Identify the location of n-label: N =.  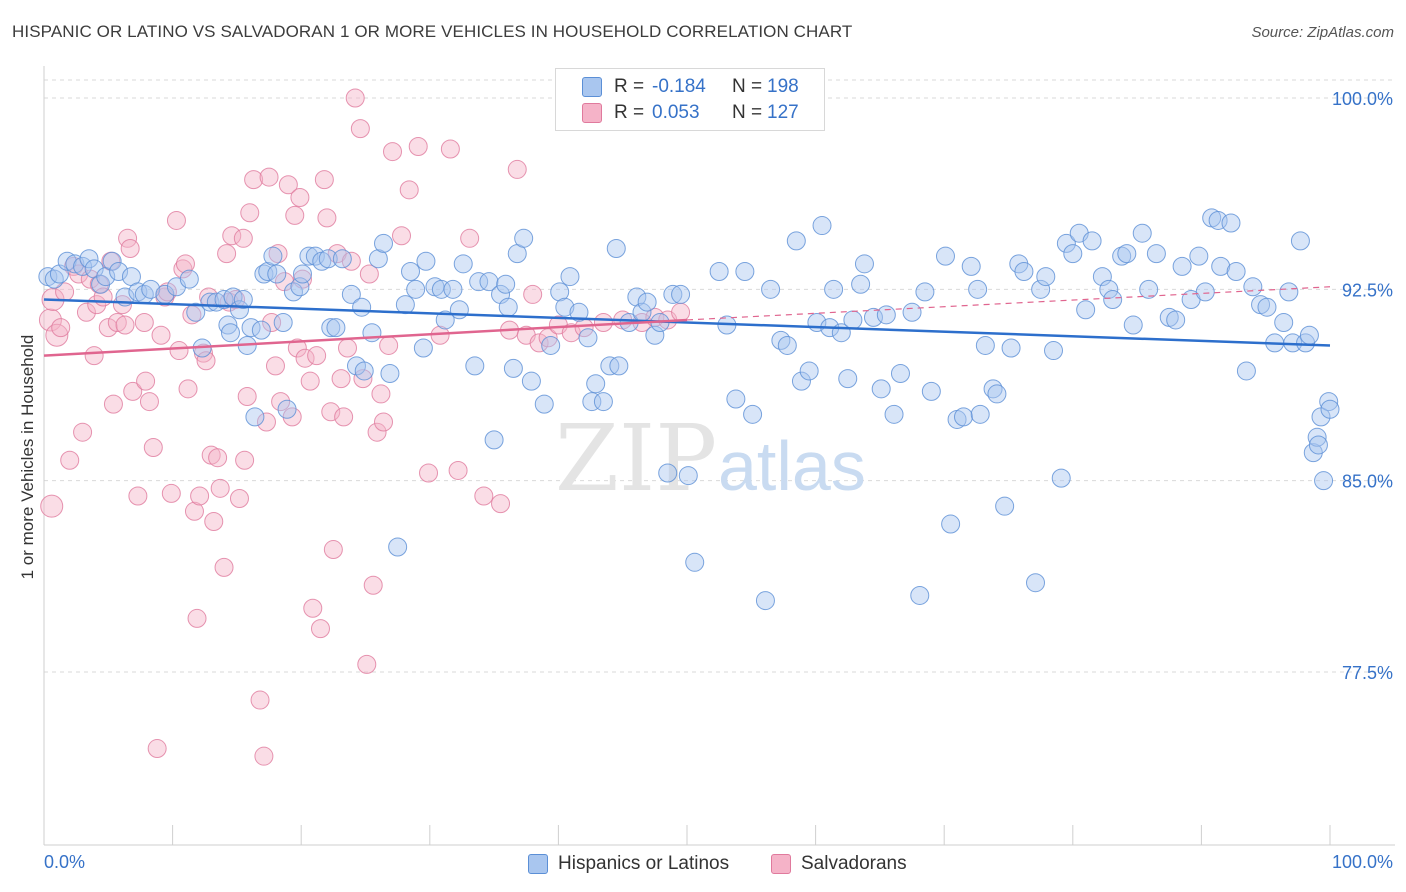
(747, 86).